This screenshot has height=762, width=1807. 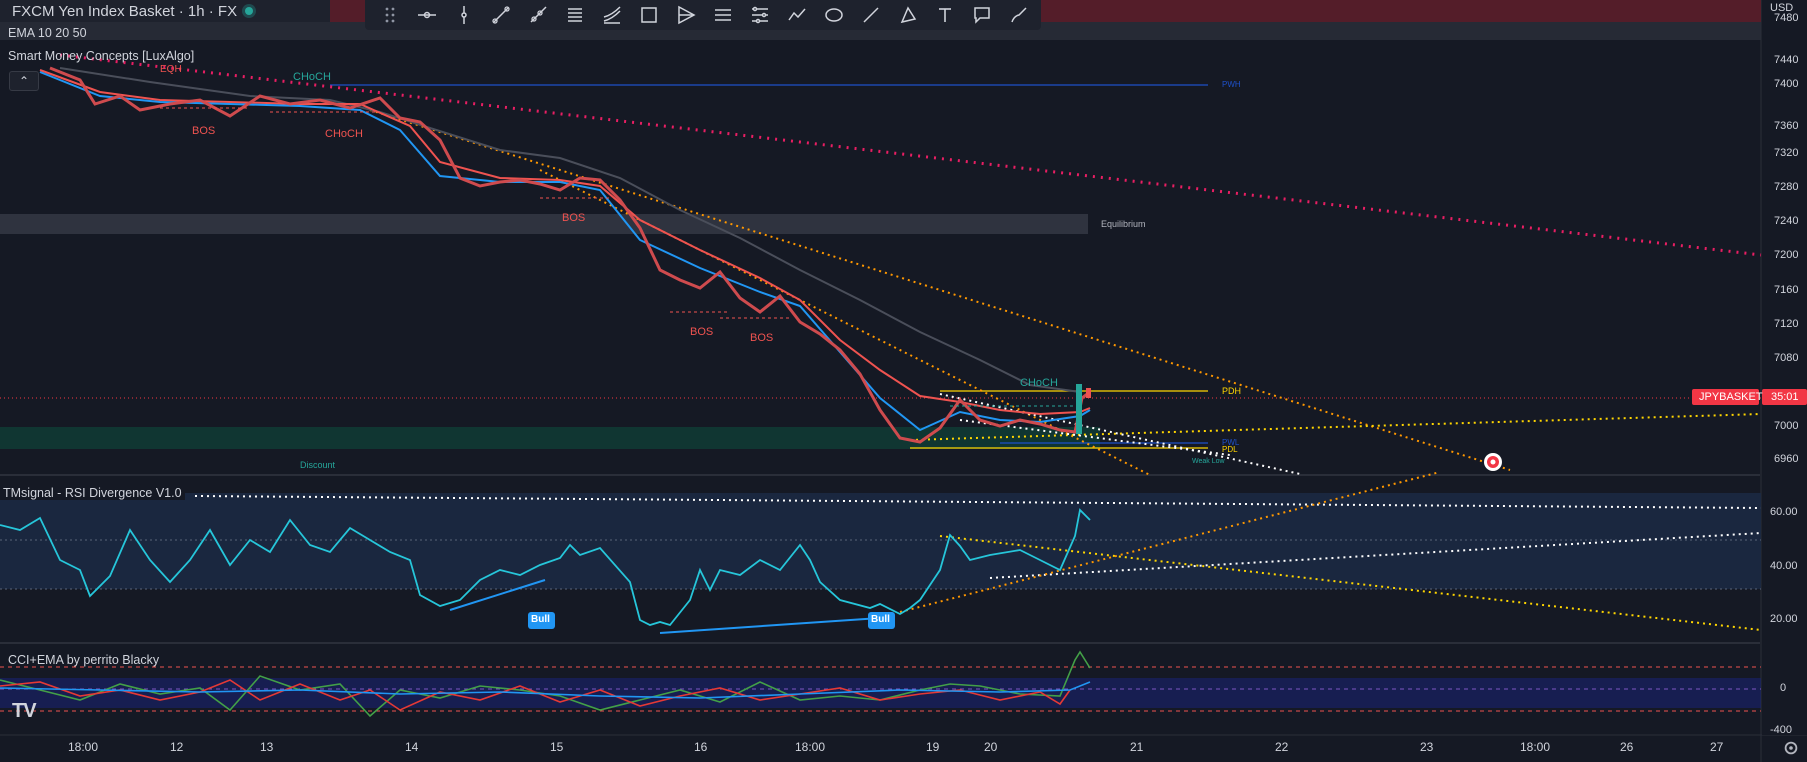 What do you see at coordinates (880, 693) in the screenshot?
I see `cci-band` at bounding box center [880, 693].